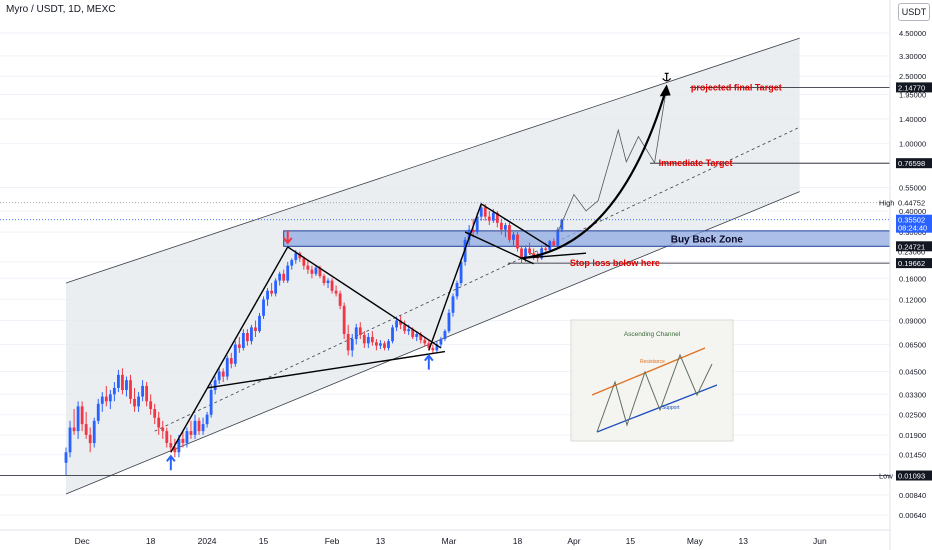 This screenshot has width=932, height=550. What do you see at coordinates (912, 94) in the screenshot?
I see `y-tick-label: 1.95000` at bounding box center [912, 94].